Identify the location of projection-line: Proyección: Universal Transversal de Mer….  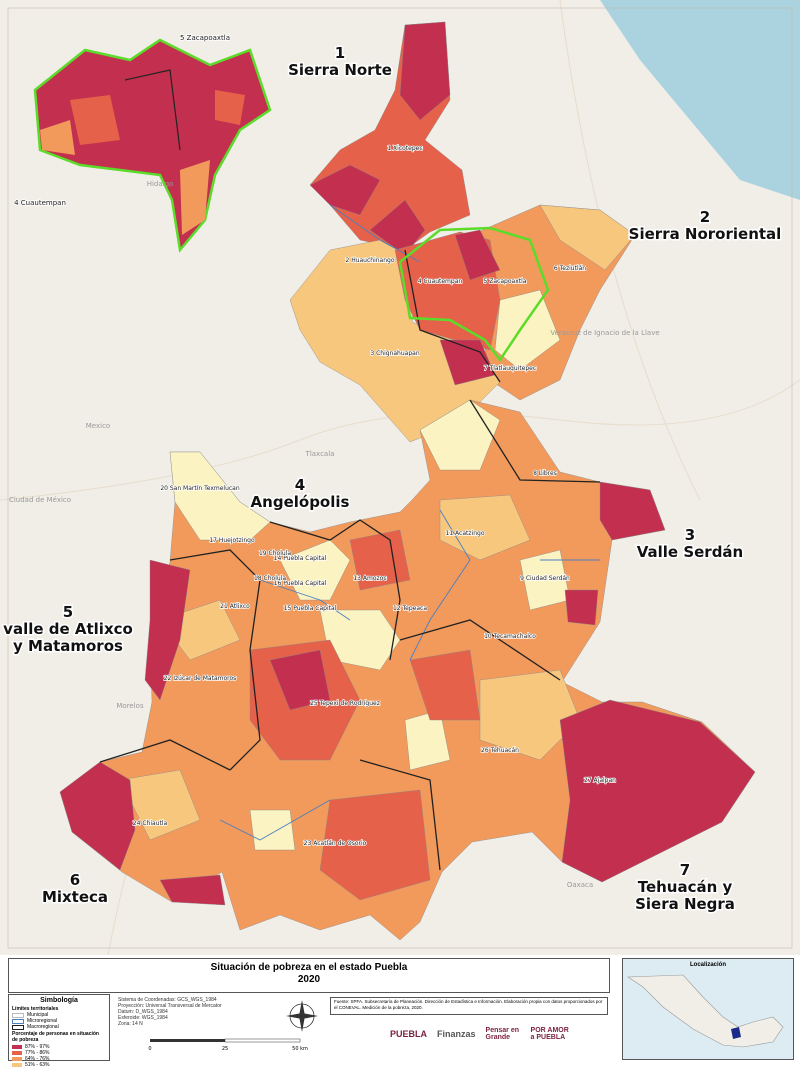
(170, 1006).